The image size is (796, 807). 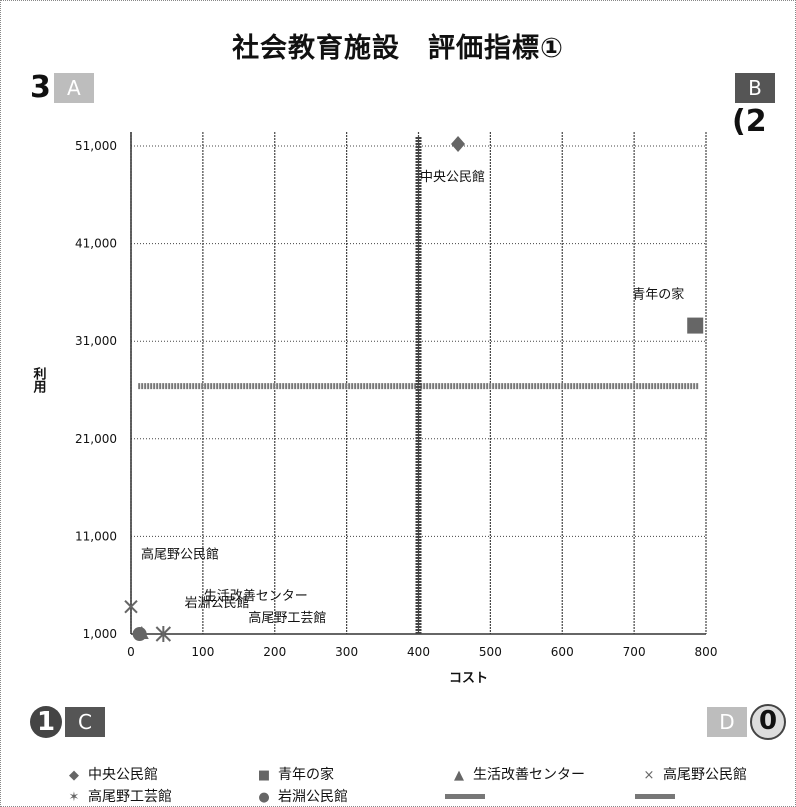 What do you see at coordinates (123, 775) in the screenshot?
I see `legend-label: 中央公民館` at bounding box center [123, 775].